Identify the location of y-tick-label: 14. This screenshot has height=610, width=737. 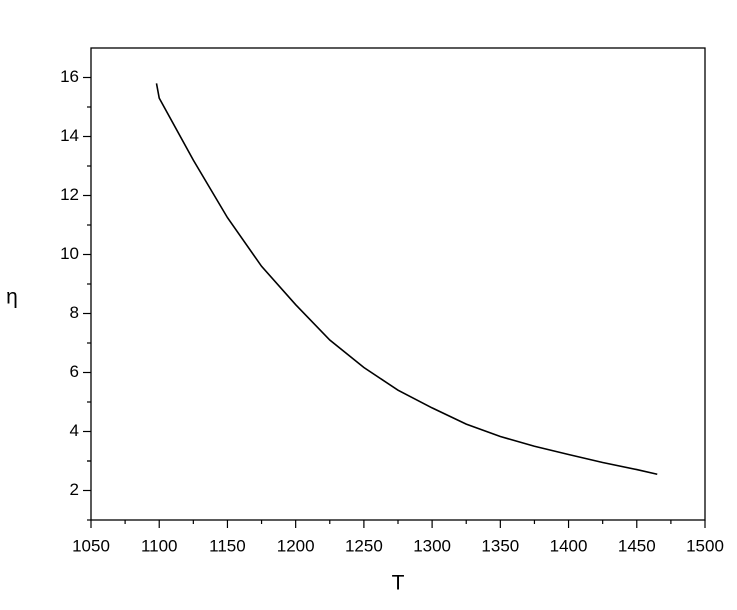
(69, 135).